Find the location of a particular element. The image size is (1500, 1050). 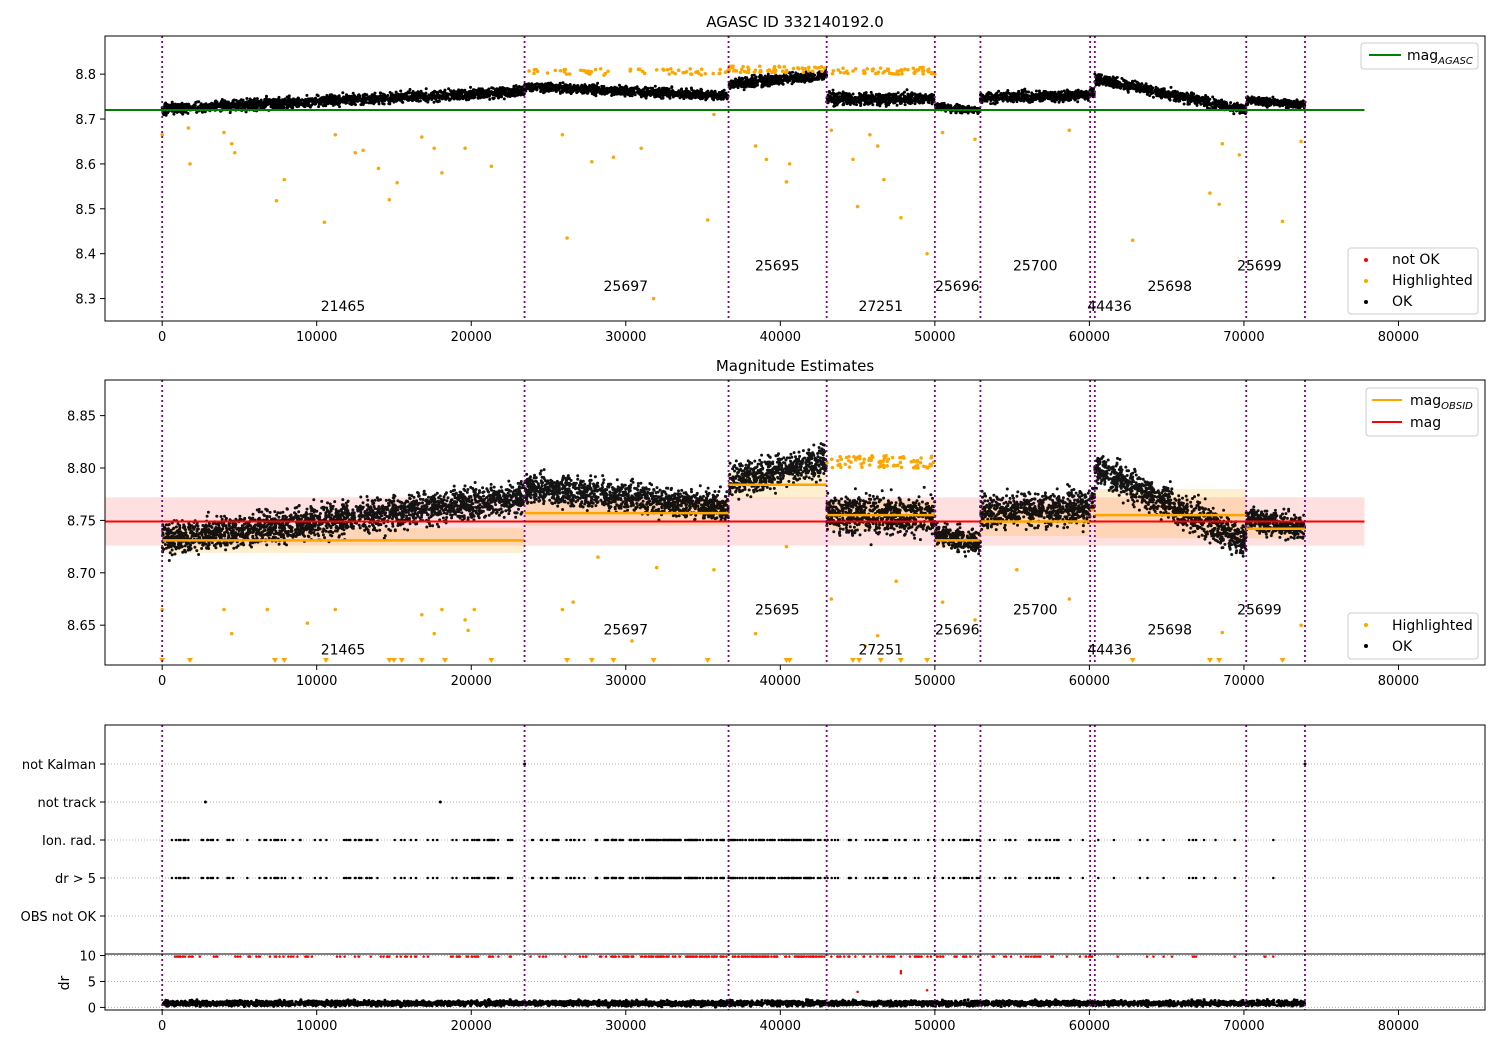

y-tick-label: 0 is located at coordinates (92, 1008).